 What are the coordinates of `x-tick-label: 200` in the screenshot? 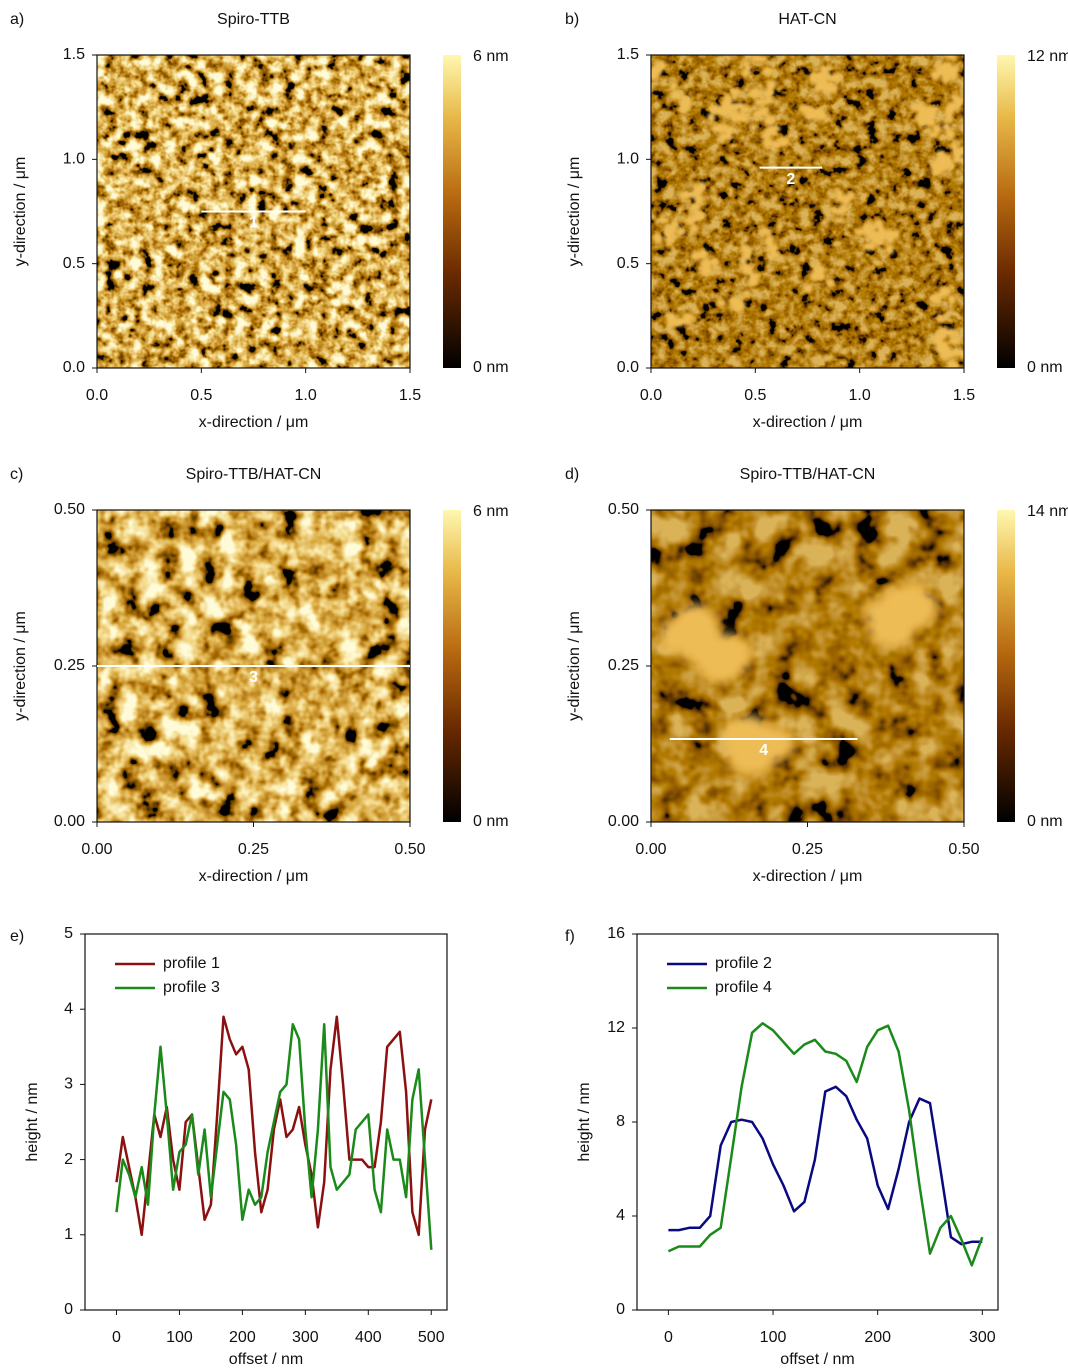 It's located at (877, 1337).